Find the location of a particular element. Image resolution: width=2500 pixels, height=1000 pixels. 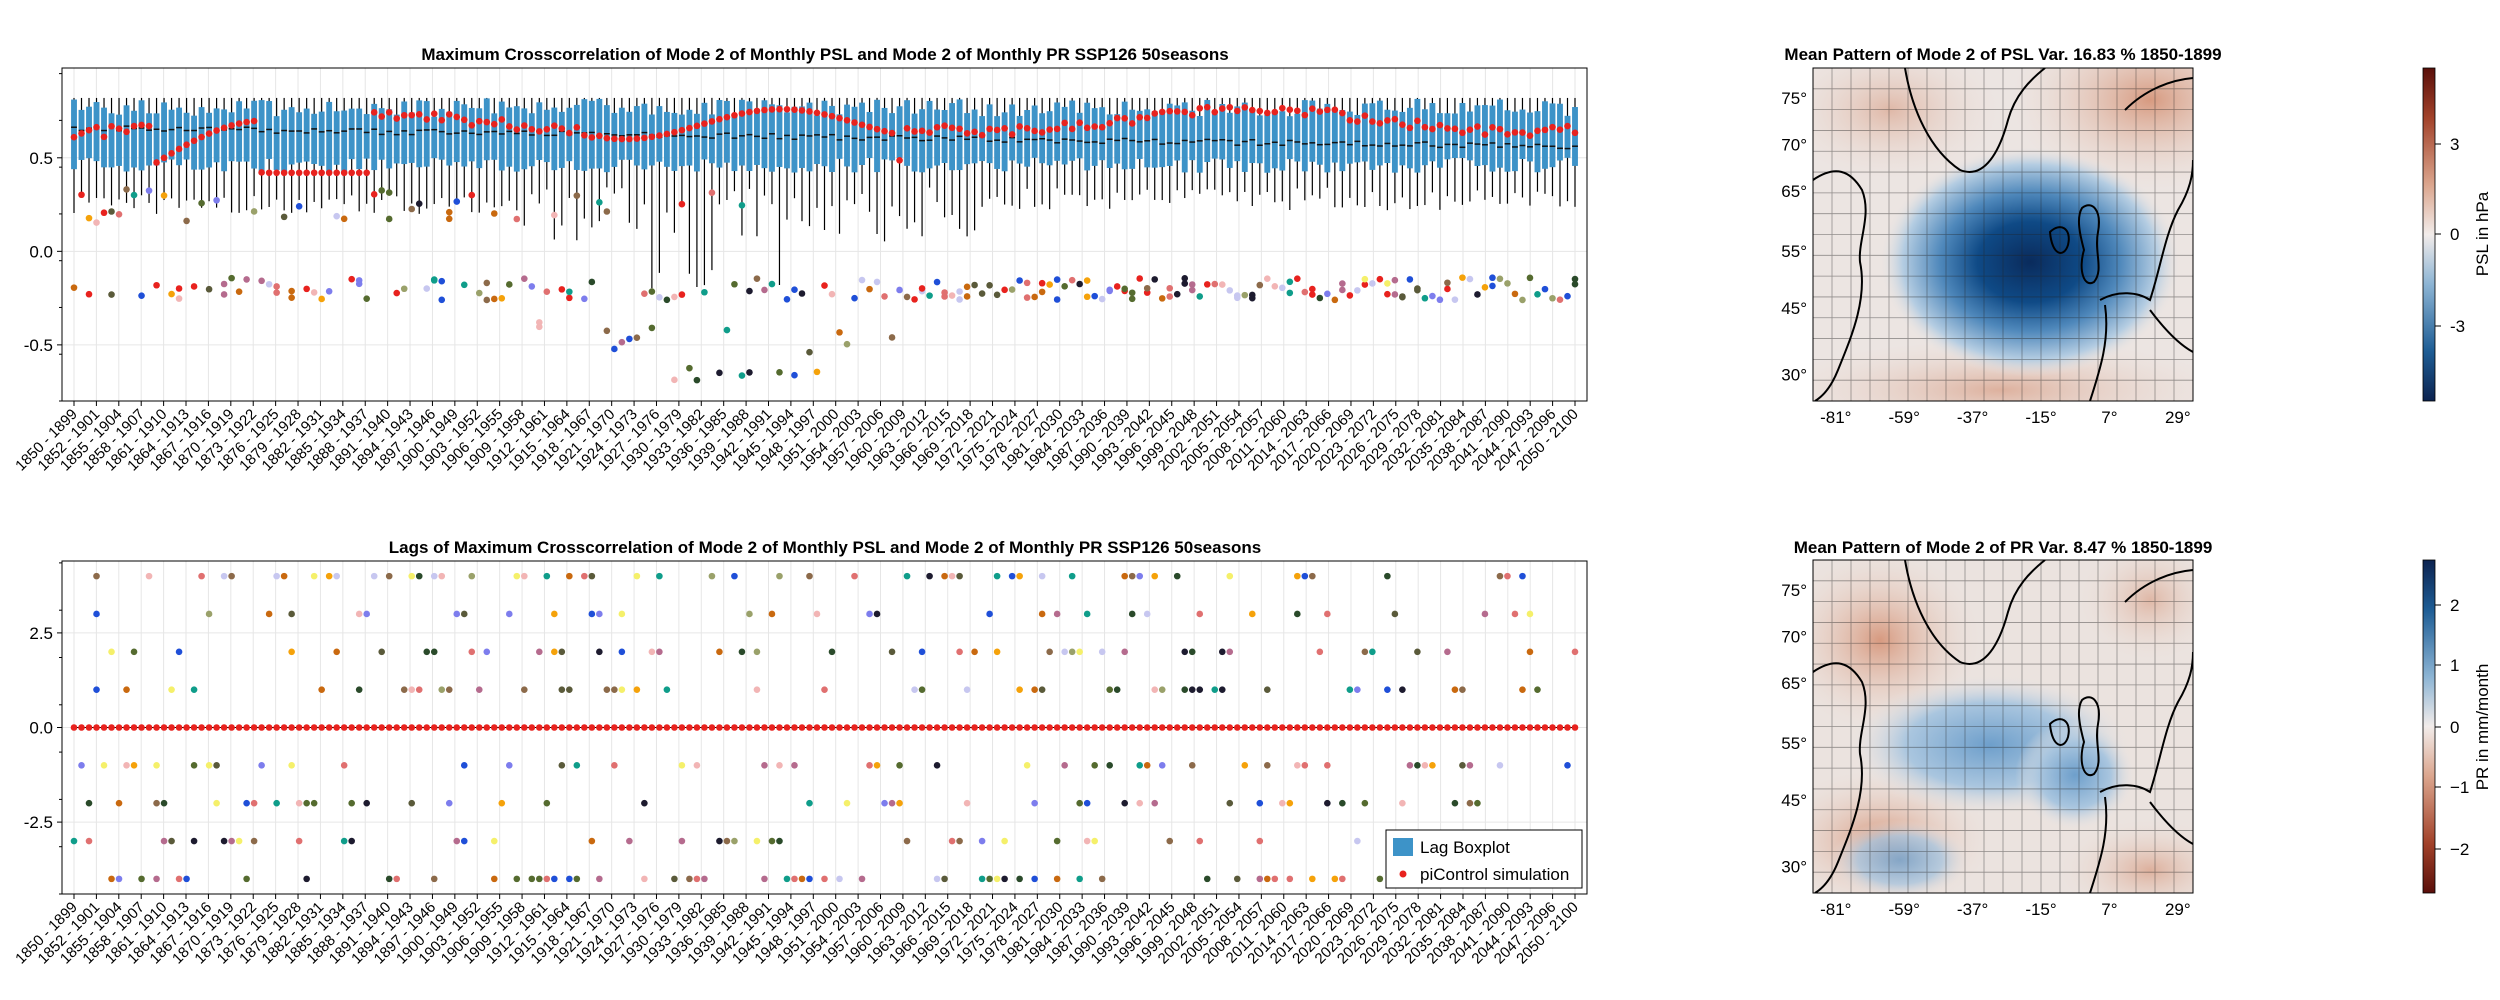

pr-map-frame is located at coordinates (2003, 726).